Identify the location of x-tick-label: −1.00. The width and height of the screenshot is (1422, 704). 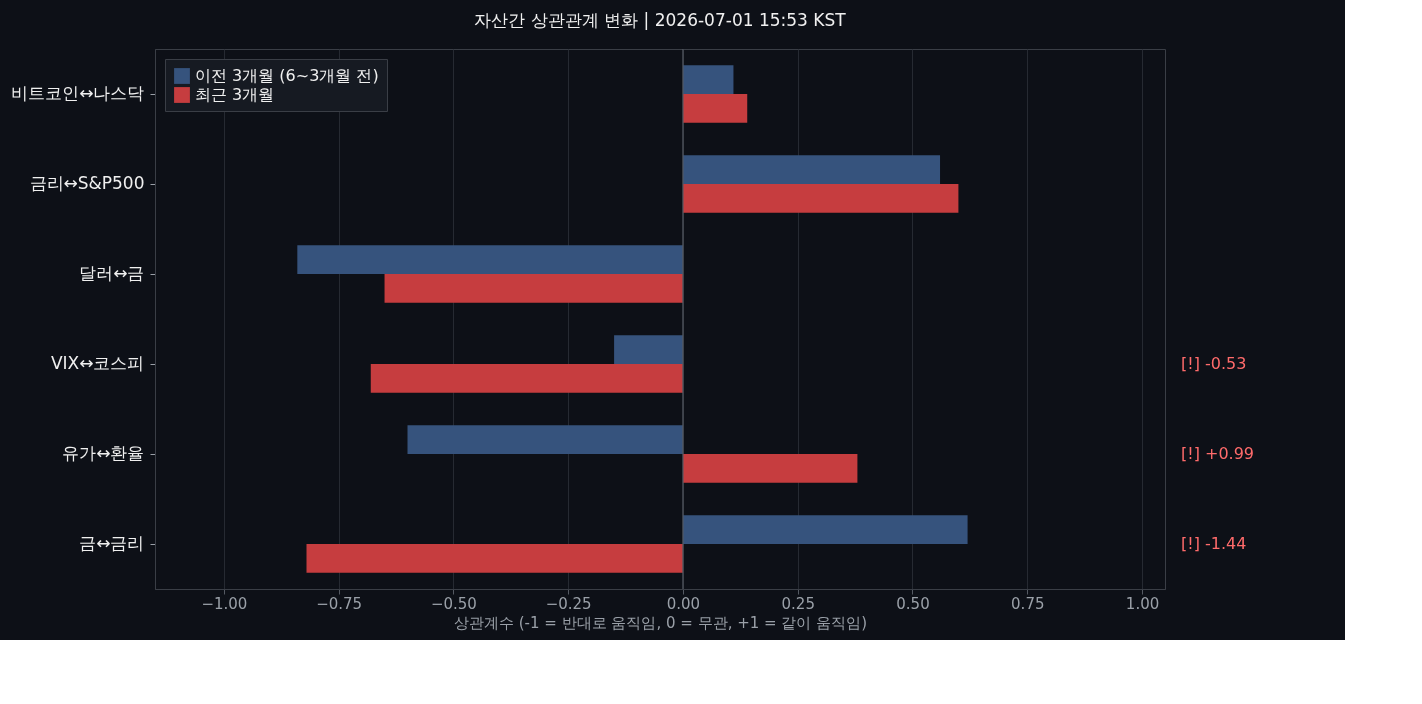
(224, 603).